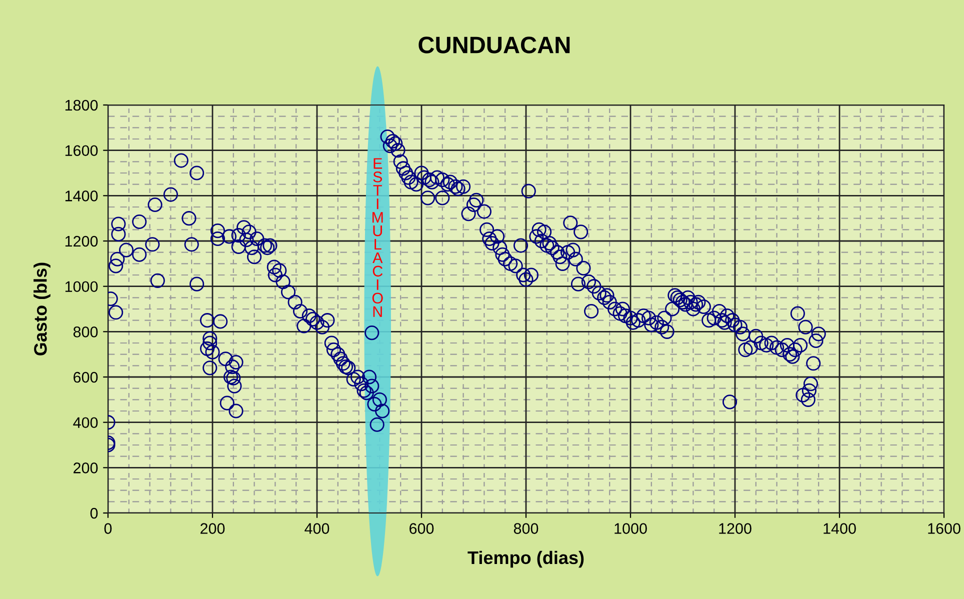 The image size is (964, 599). What do you see at coordinates (85, 422) in the screenshot?
I see `y-tick-label: 400` at bounding box center [85, 422].